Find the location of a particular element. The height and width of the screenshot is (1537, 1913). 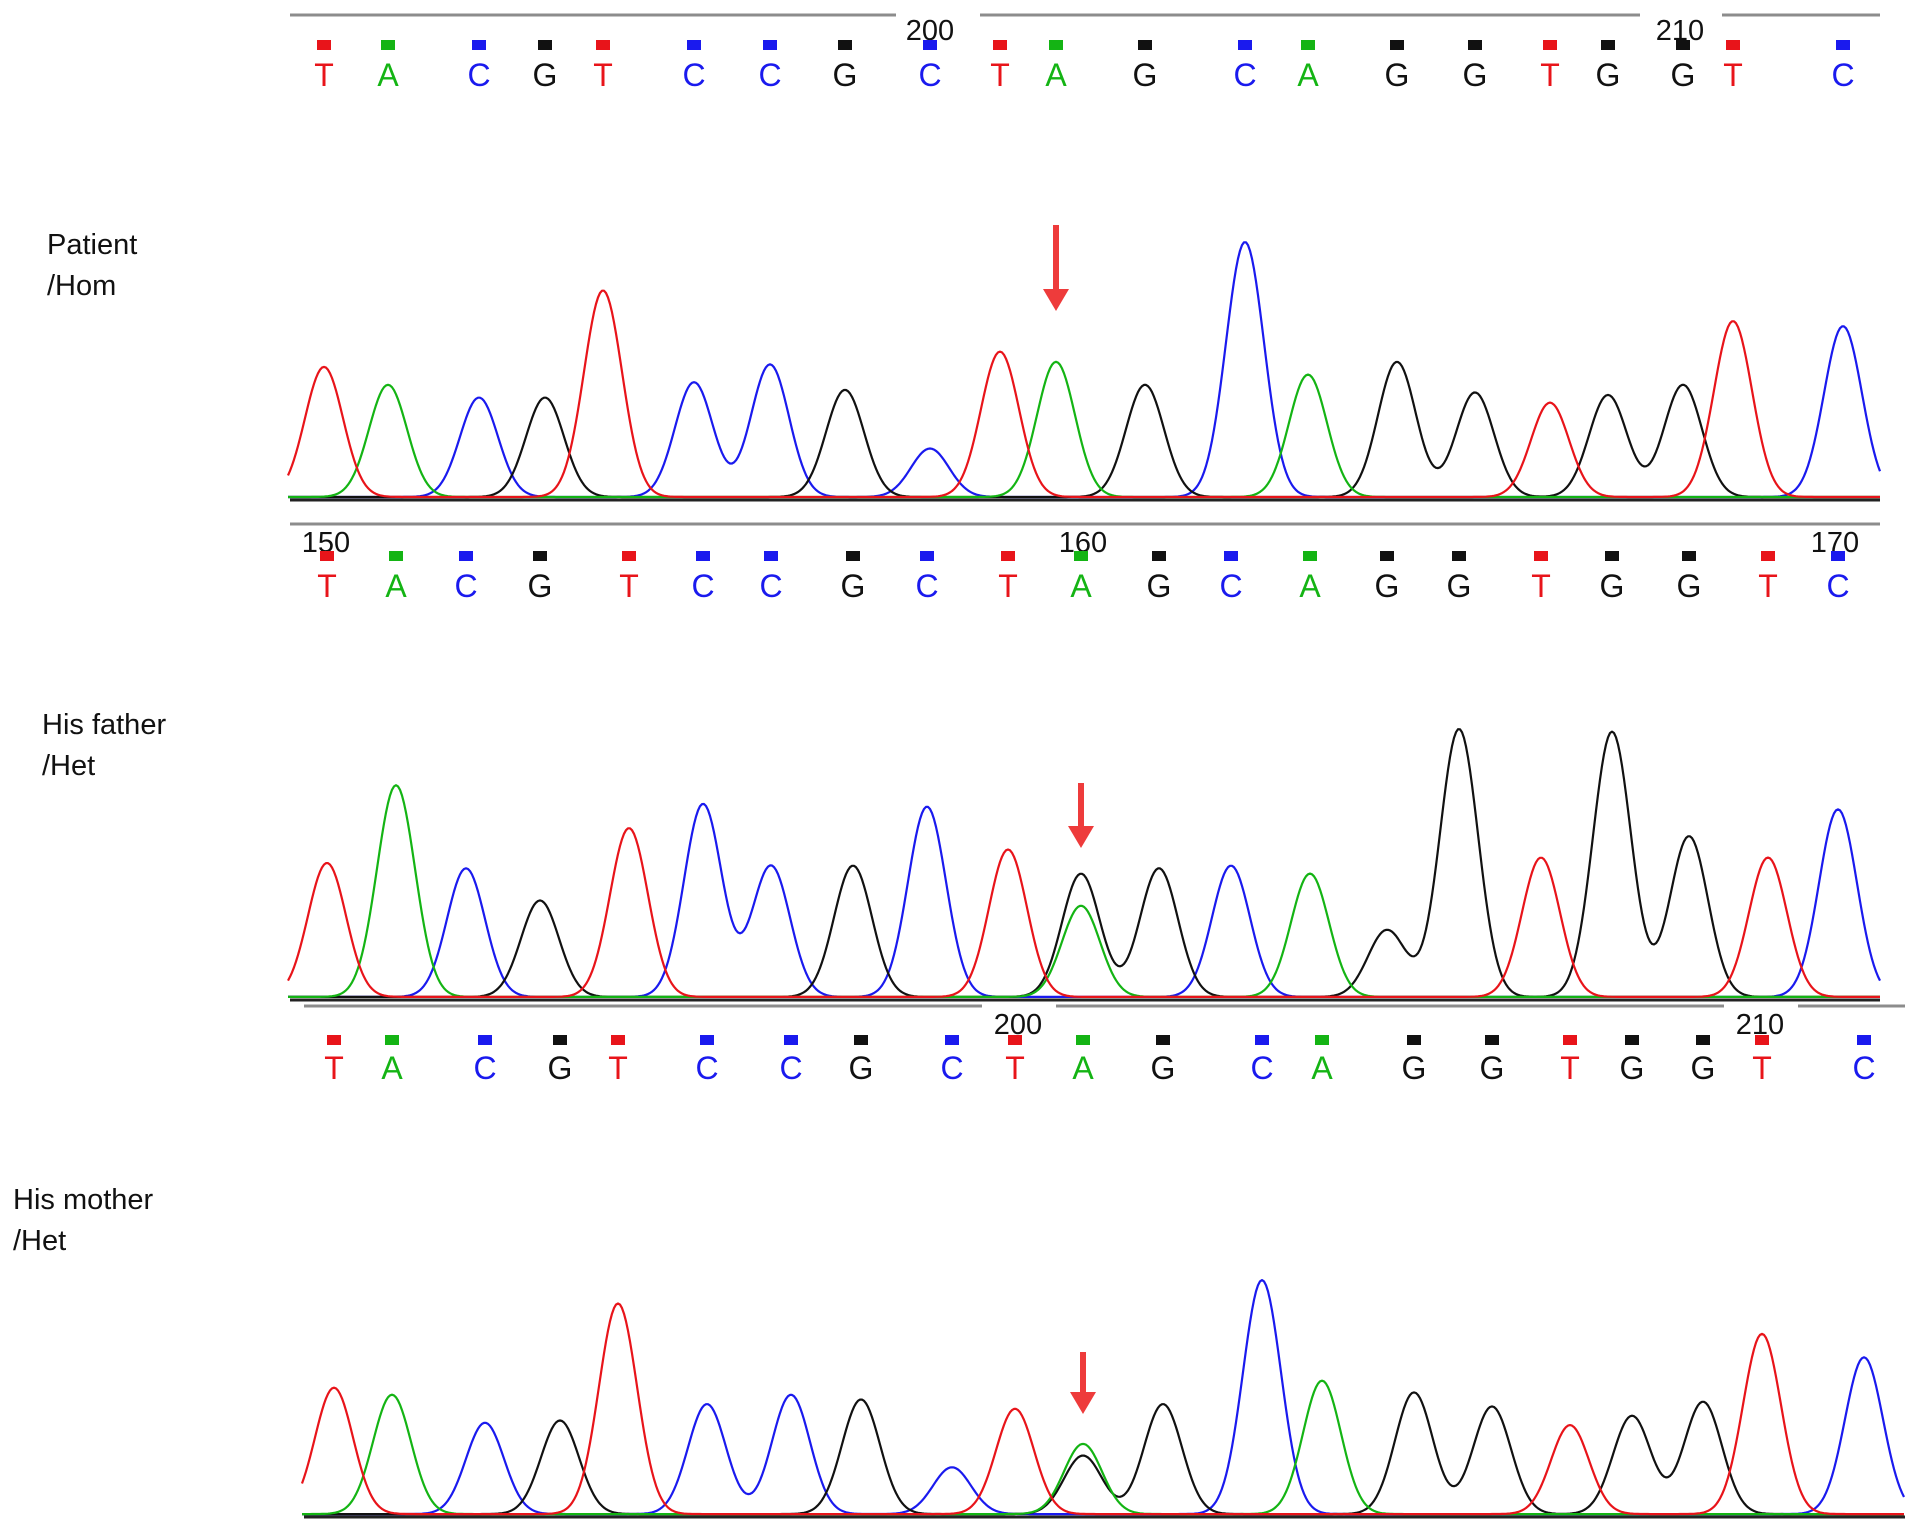

panel-label-line: /Hom is located at coordinates (82, 286).